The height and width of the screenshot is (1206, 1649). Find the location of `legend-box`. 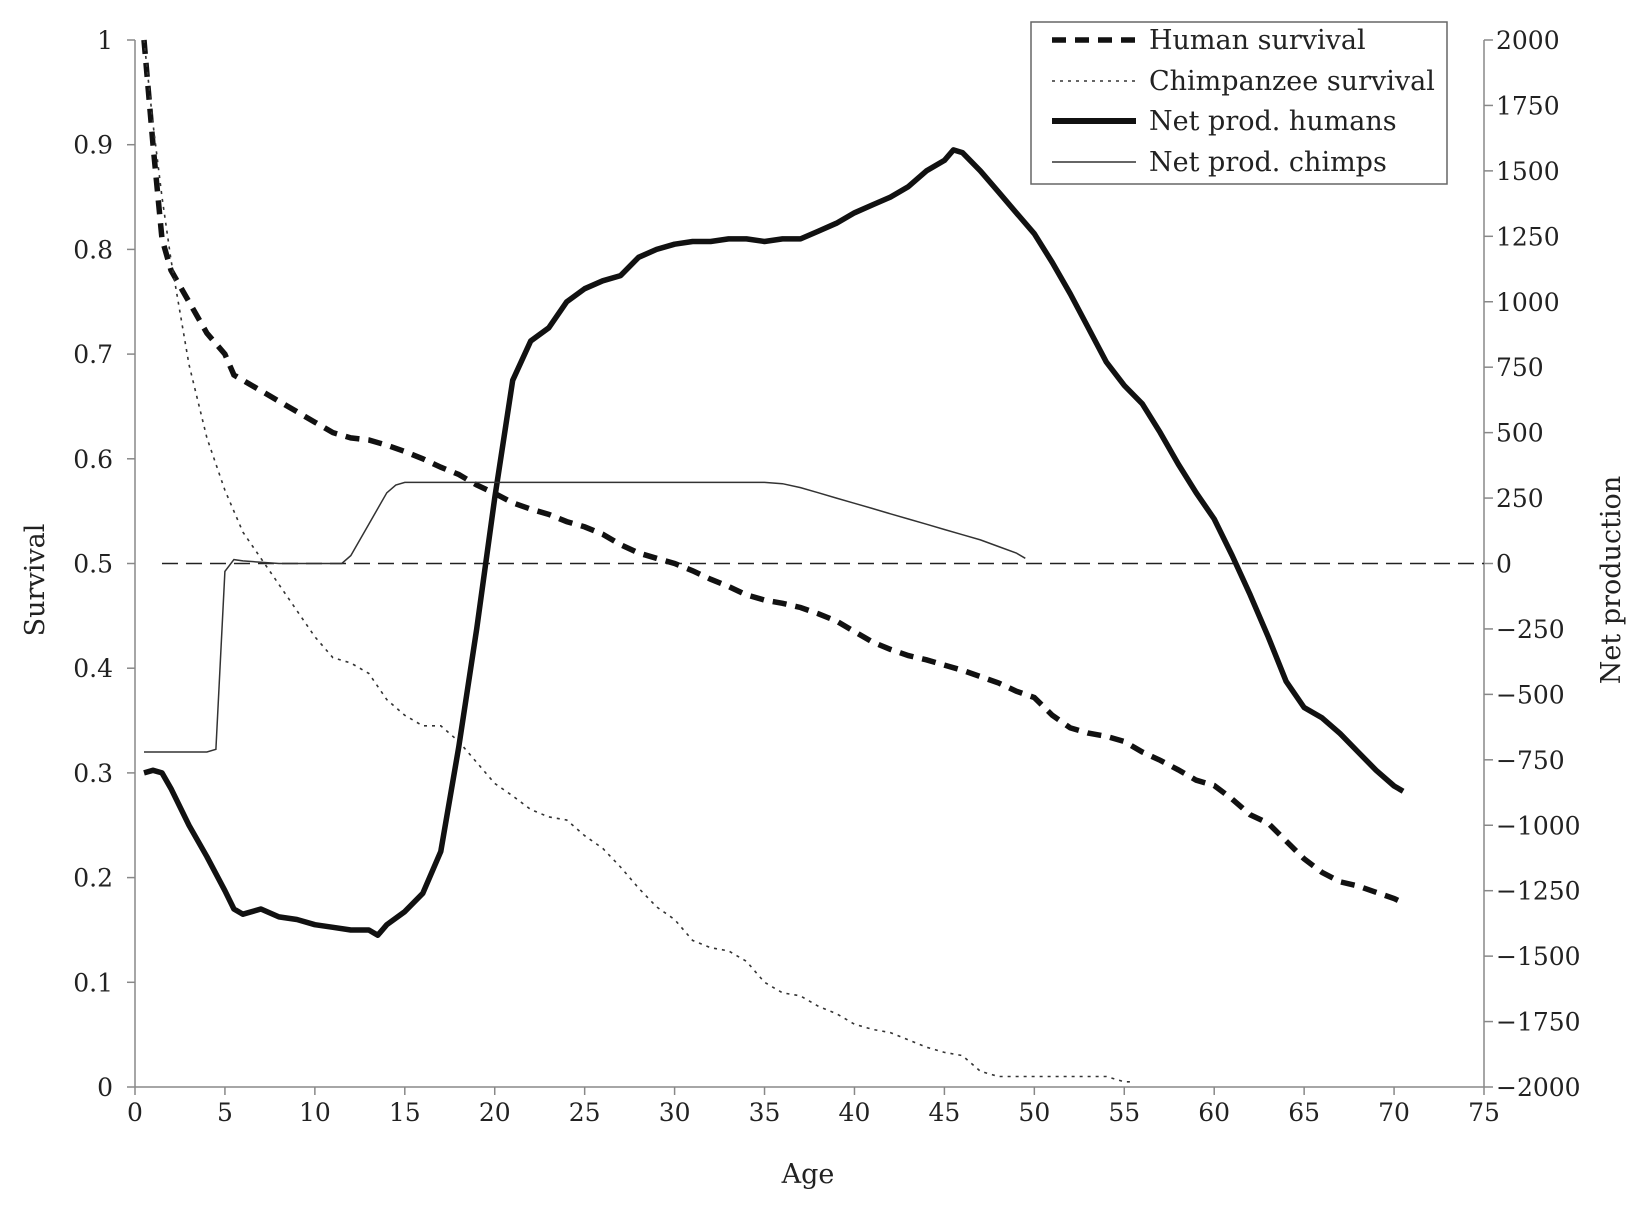

legend-box is located at coordinates (1239, 103).